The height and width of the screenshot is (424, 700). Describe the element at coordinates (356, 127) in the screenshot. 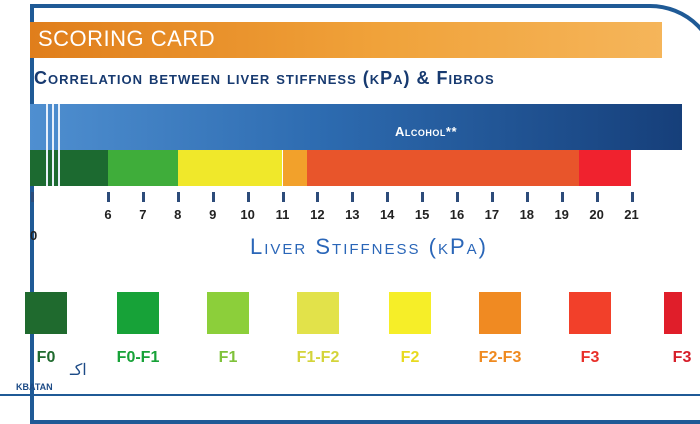

I see `alcohol-band` at that location.